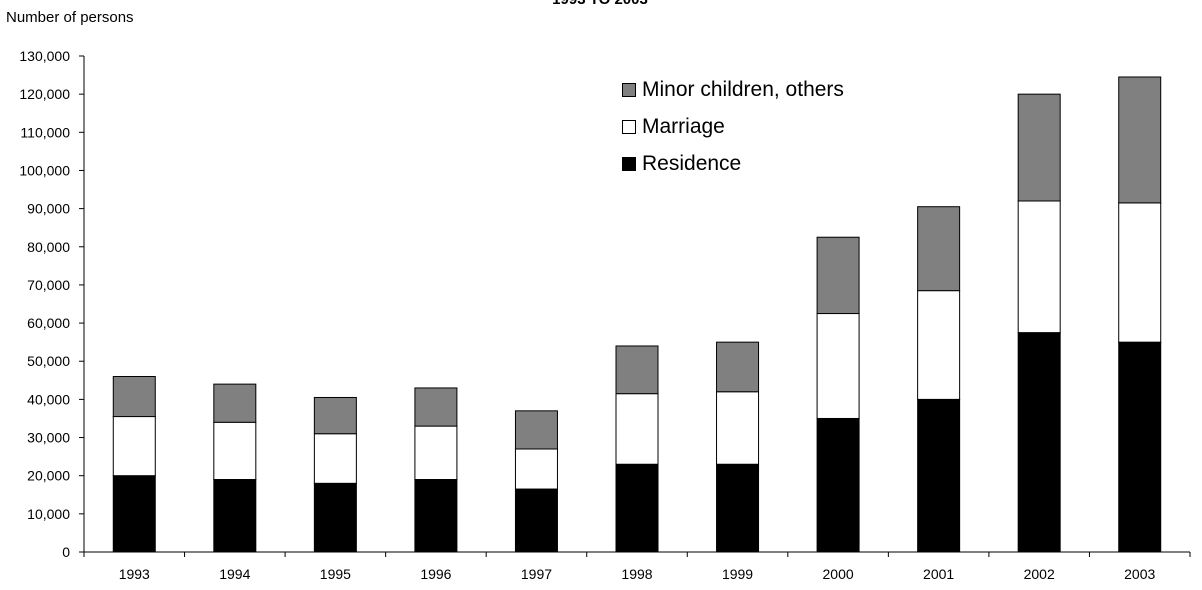  I want to click on x-tick-label: 2002, so click(1039, 574).